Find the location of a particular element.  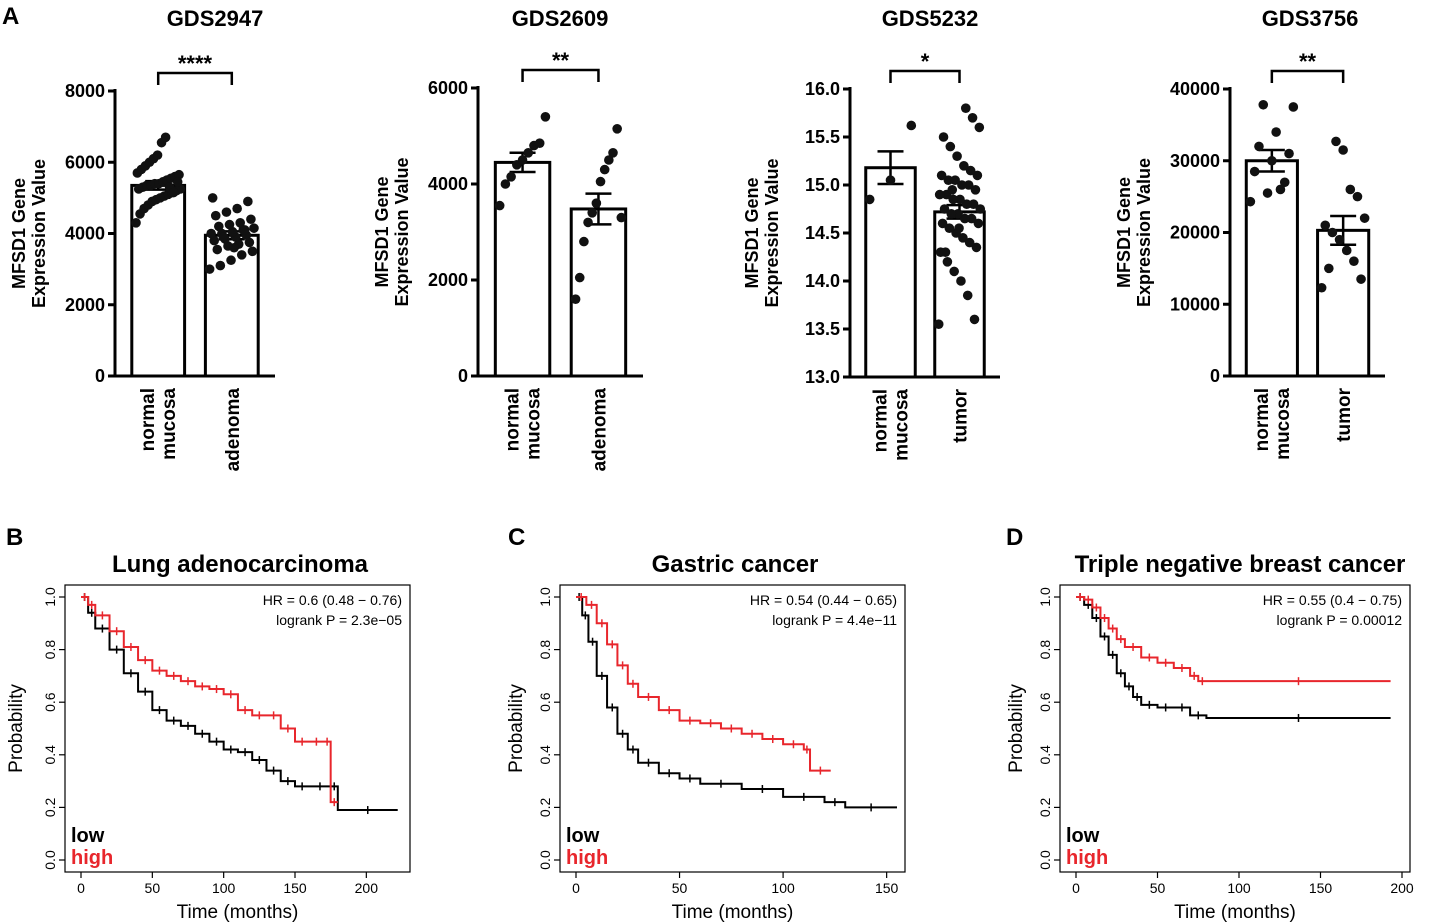

chart-title: GDS3756 is located at coordinates (1310, 18).